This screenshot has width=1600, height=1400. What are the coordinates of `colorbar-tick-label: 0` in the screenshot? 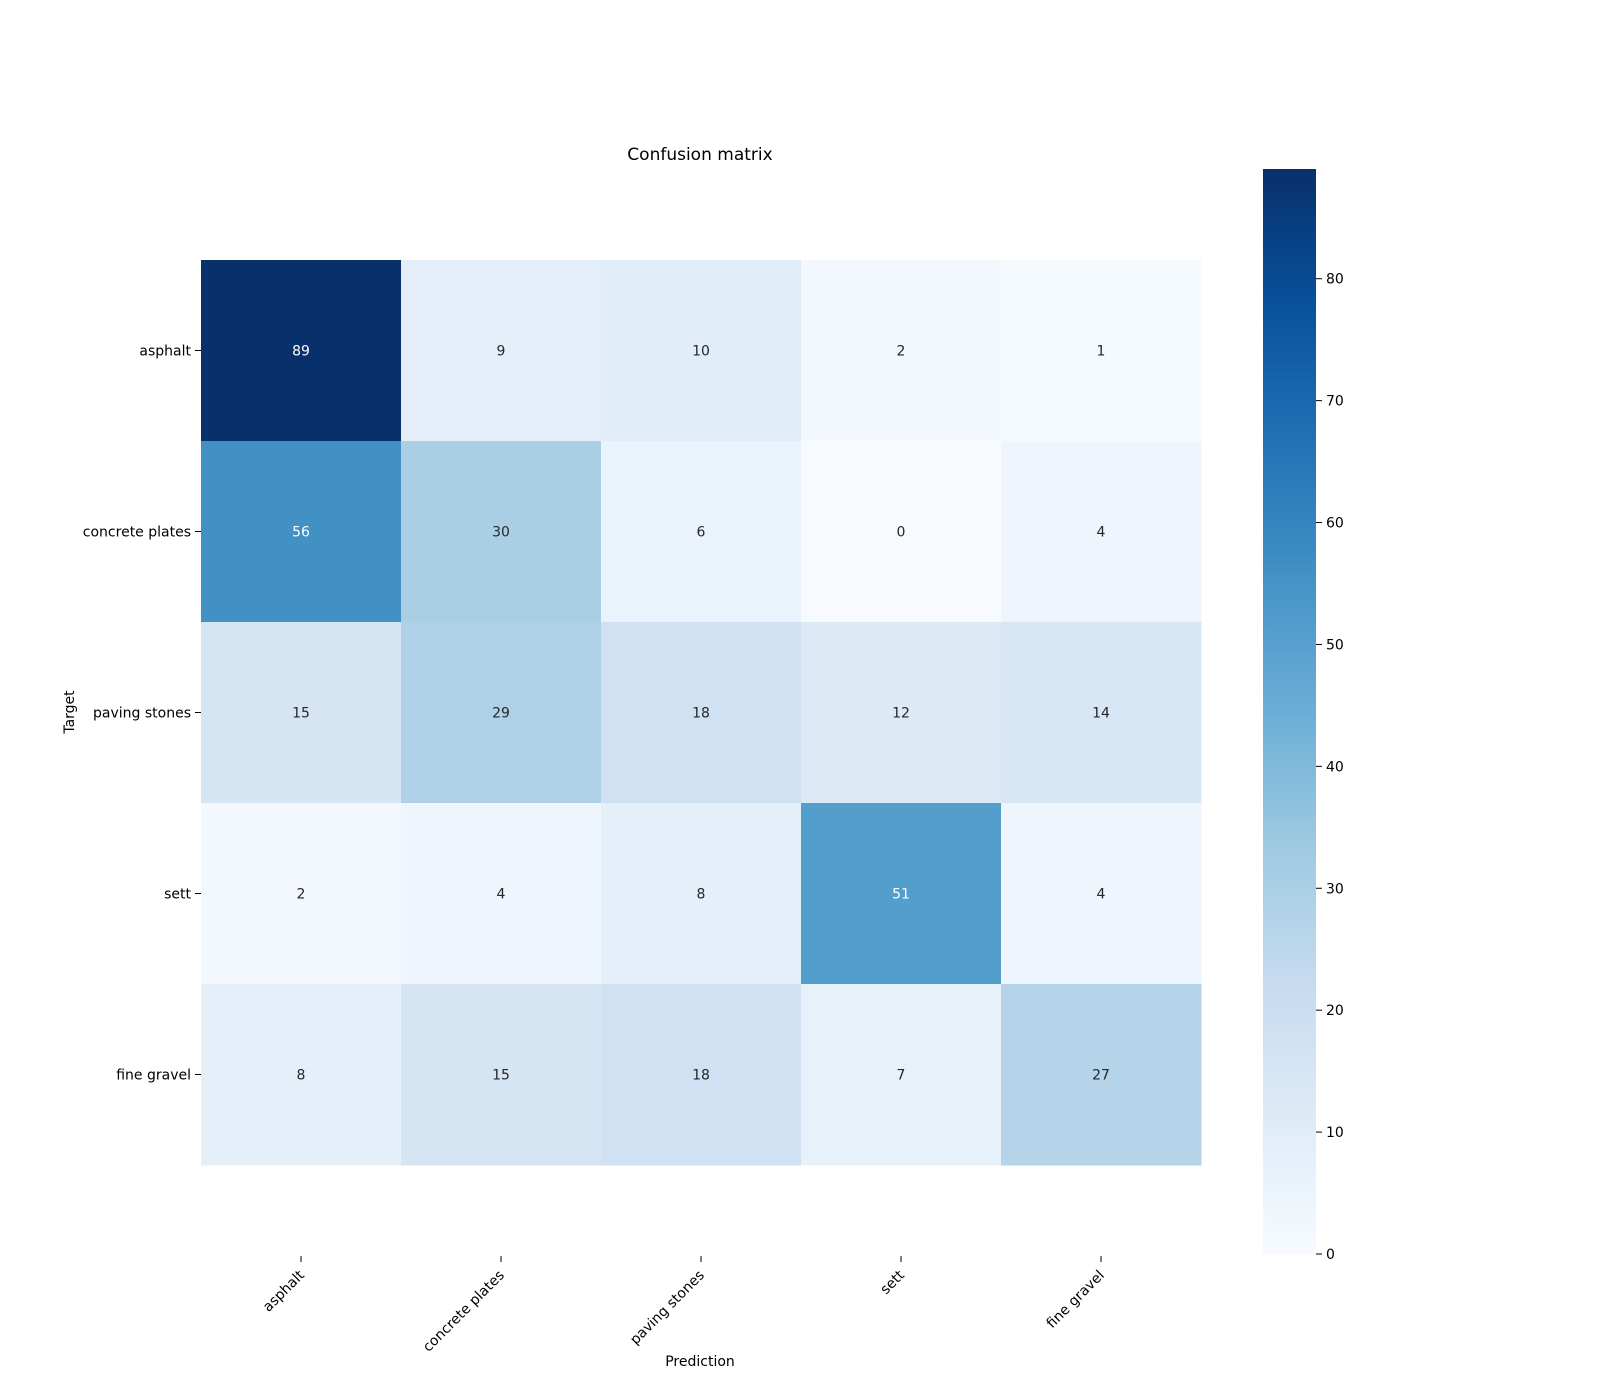 It's located at (1330, 1255).